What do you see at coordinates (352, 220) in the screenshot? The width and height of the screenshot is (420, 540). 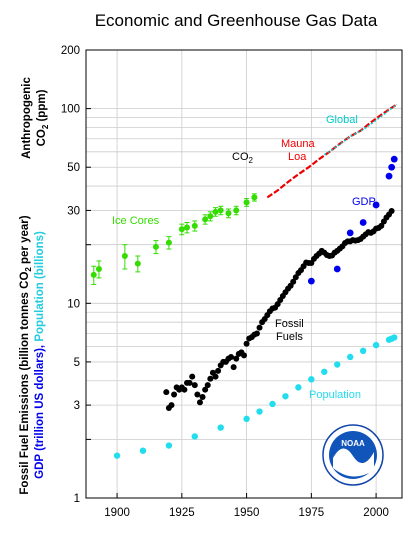 I see `series-gdp` at bounding box center [352, 220].